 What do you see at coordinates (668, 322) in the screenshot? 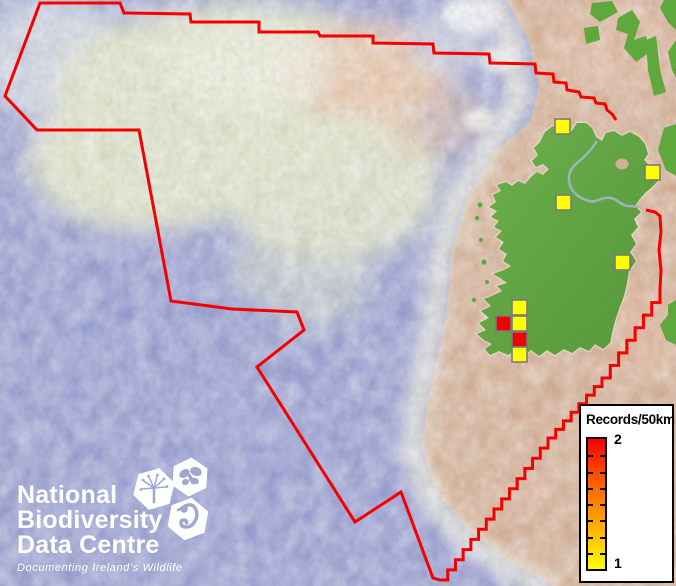
I see `wales-coast` at bounding box center [668, 322].